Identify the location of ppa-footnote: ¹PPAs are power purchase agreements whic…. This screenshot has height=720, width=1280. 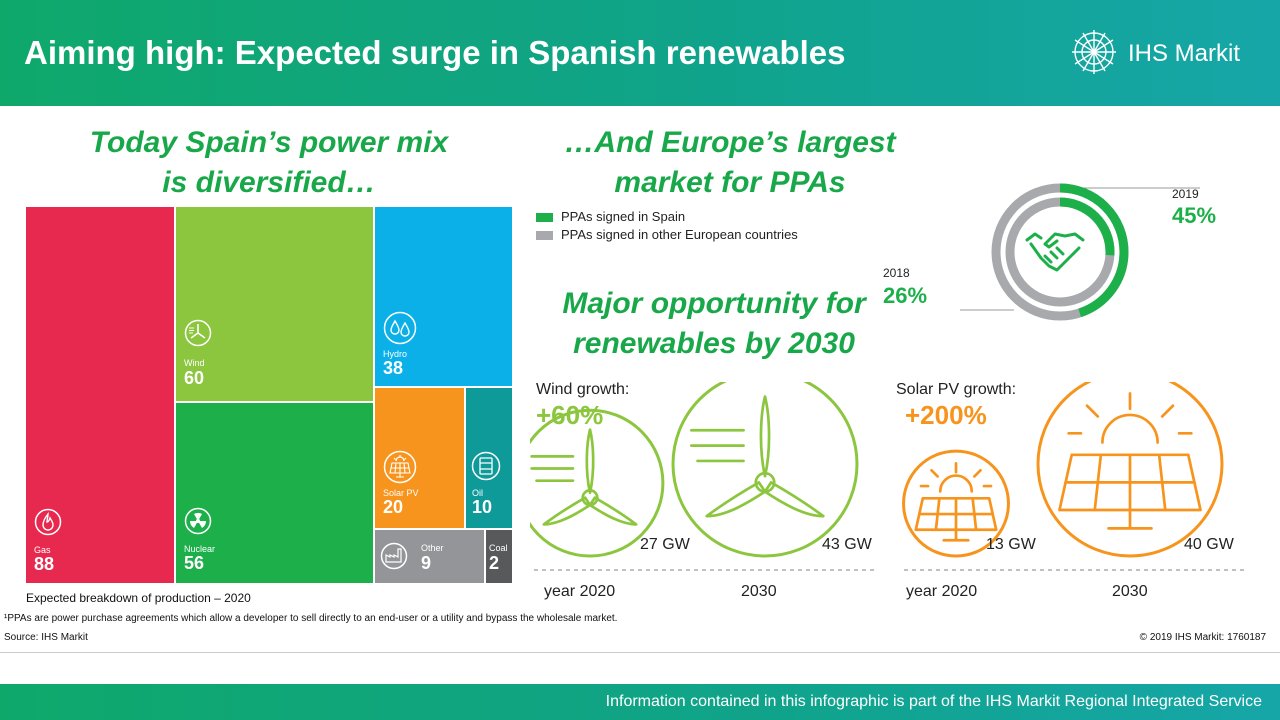
(311, 618).